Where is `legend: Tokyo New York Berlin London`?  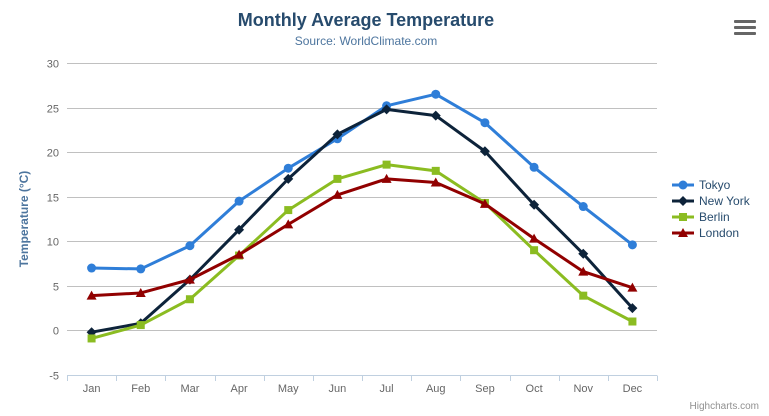
legend: Tokyo New York Berlin London is located at coordinates (711, 209).